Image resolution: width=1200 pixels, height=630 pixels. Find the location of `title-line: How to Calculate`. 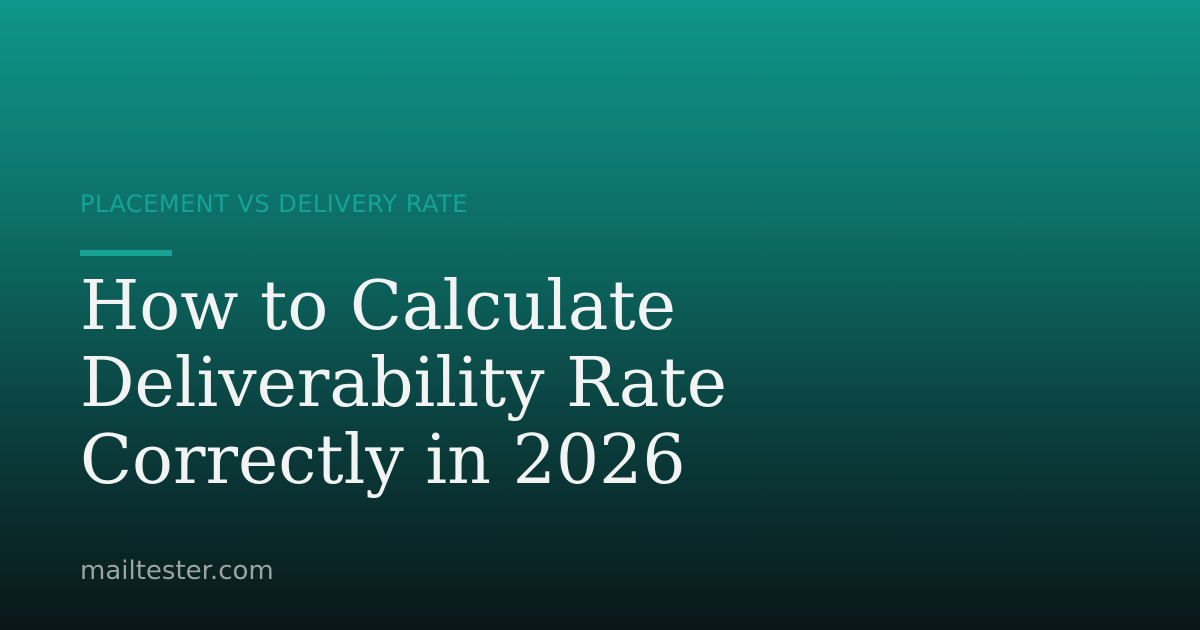

title-line: How to Calculate is located at coordinates (378, 306).